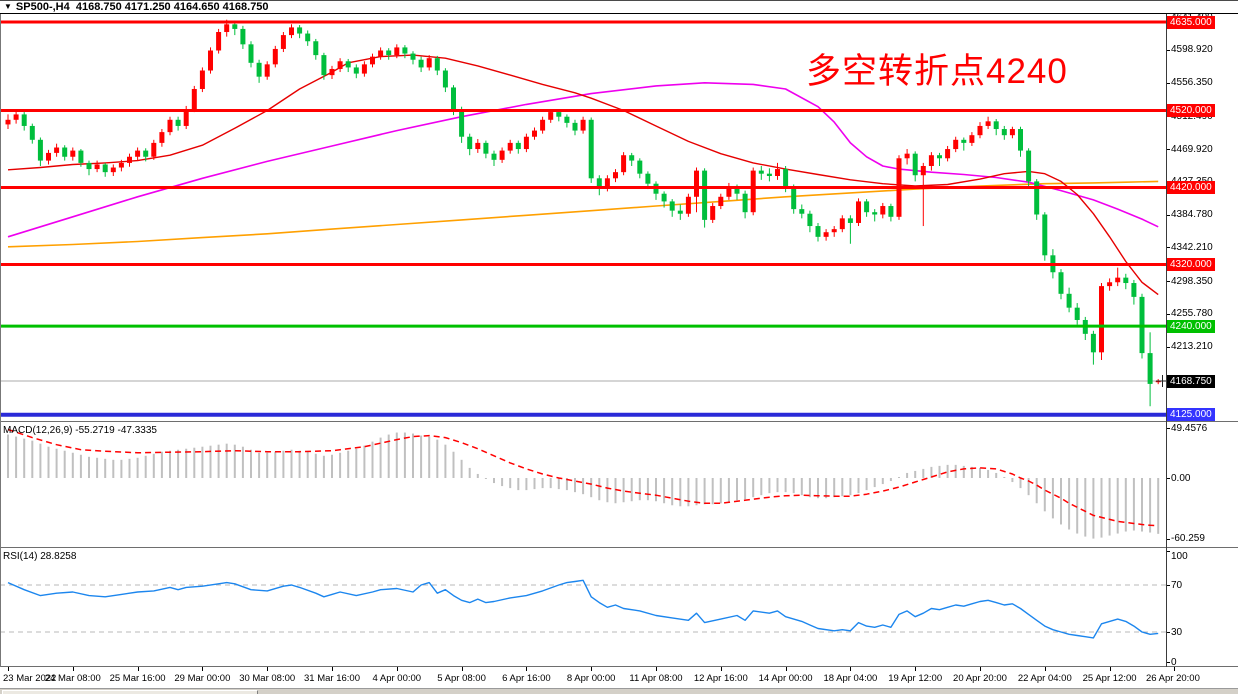 The height and width of the screenshot is (694, 1238). Describe the element at coordinates (1188, 539) in the screenshot. I see `macd-axis-tick: -60.259` at that location.